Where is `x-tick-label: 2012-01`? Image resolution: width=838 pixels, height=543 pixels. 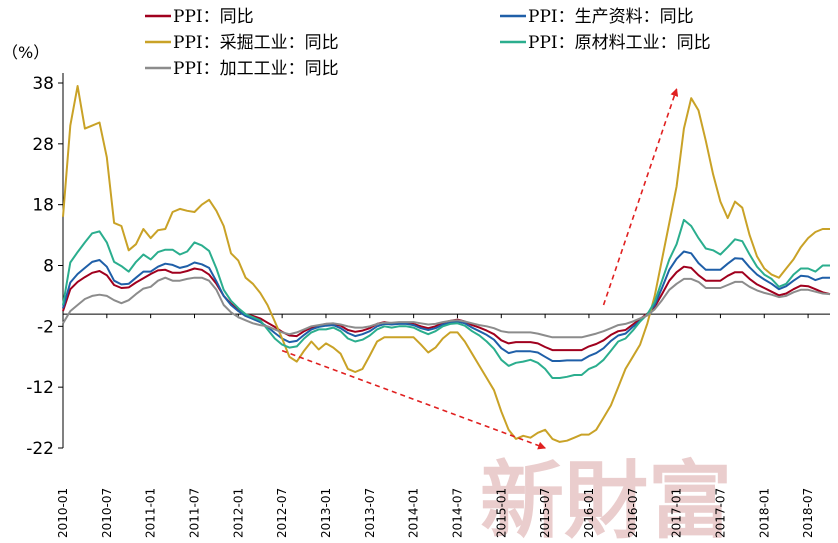 x-tick-label: 2012-01 is located at coordinates (238, 513).